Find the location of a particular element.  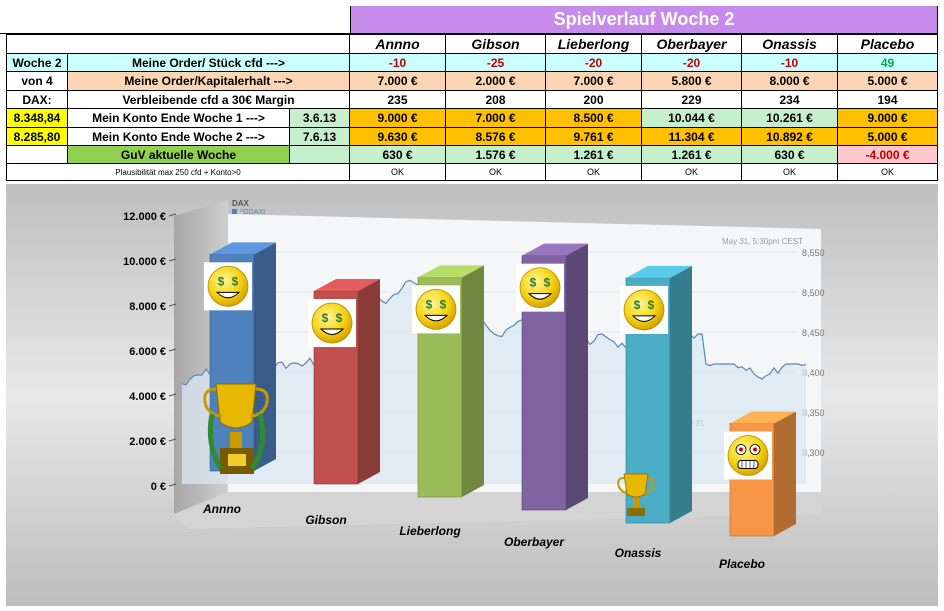

order-kapital-4: 5.800 € is located at coordinates (692, 81).